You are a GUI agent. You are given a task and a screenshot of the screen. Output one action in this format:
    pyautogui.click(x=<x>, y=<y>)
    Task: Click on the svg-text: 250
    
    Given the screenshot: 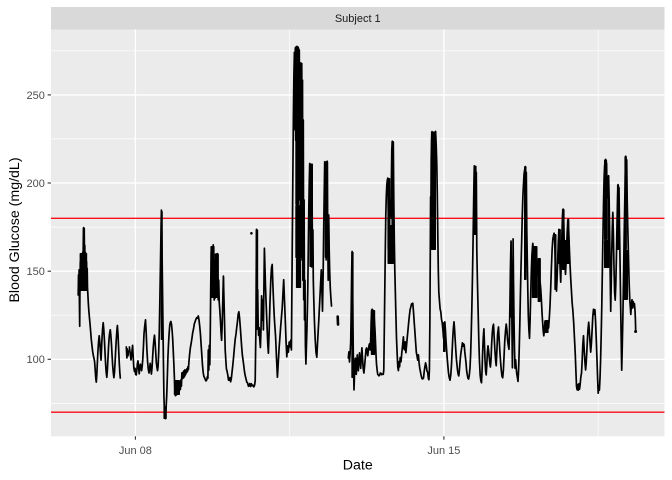 What is the action you would take?
    pyautogui.click(x=36, y=96)
    